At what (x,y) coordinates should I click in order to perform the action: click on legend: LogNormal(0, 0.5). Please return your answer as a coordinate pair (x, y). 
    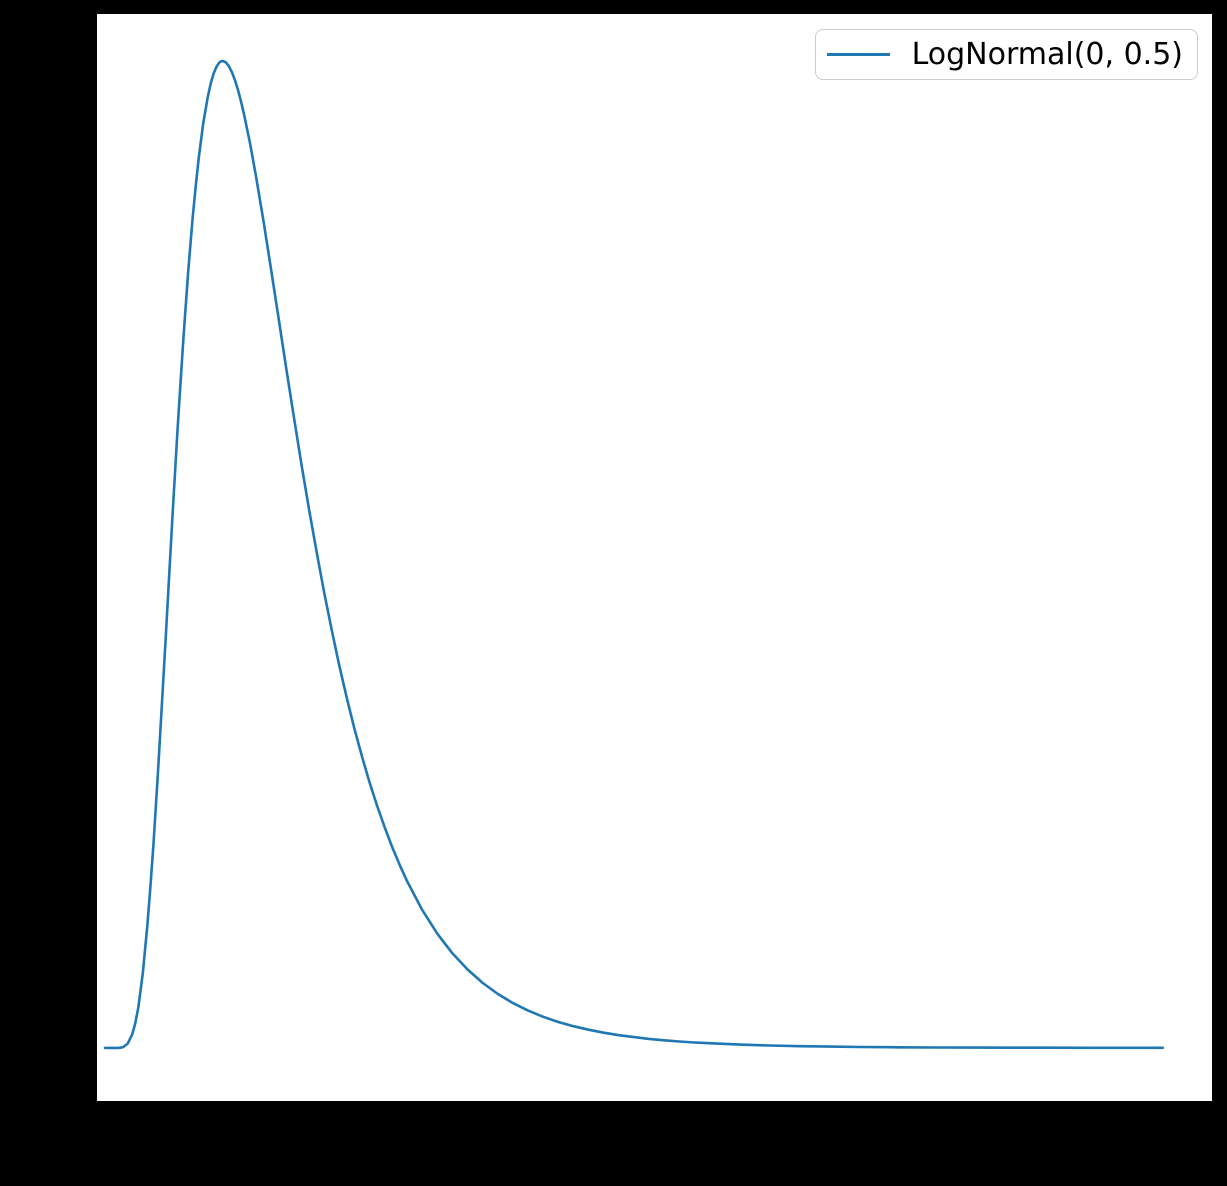
    Looking at the image, I should click on (1006, 54).